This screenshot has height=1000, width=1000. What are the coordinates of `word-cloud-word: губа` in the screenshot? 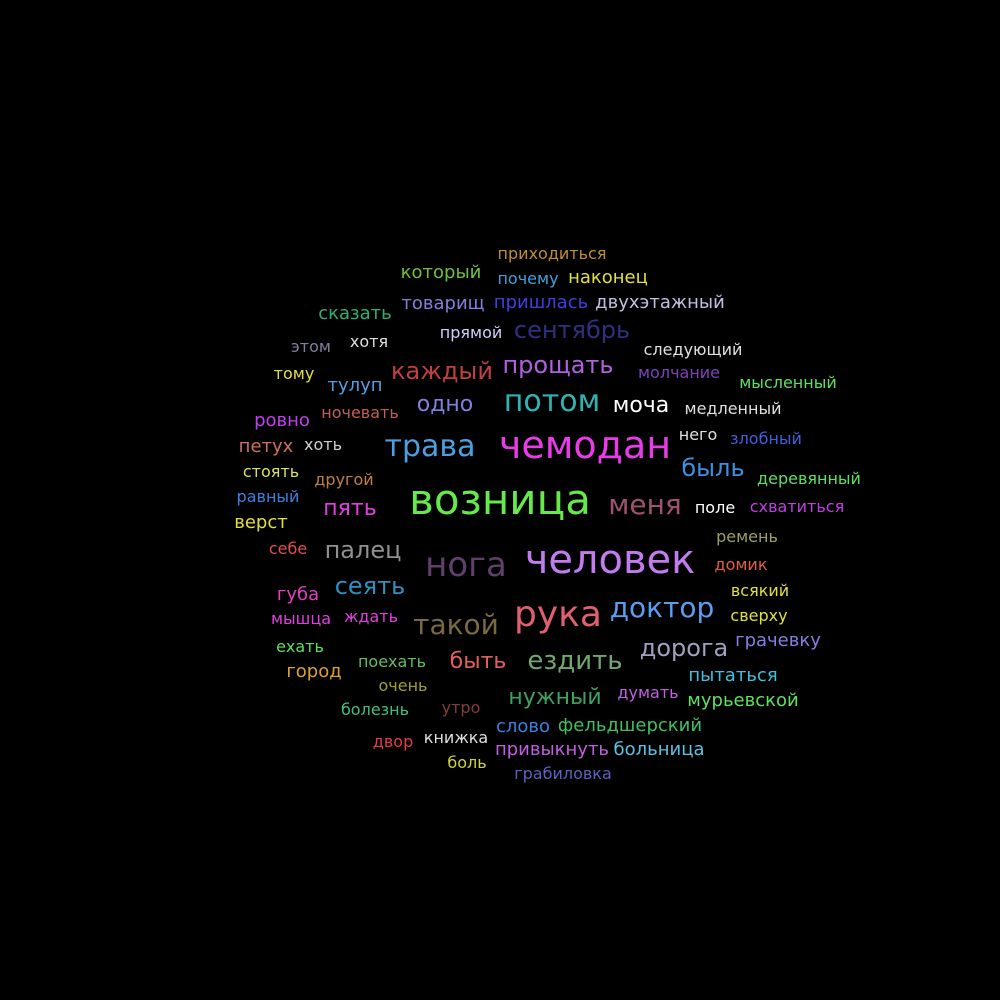 It's located at (298, 594).